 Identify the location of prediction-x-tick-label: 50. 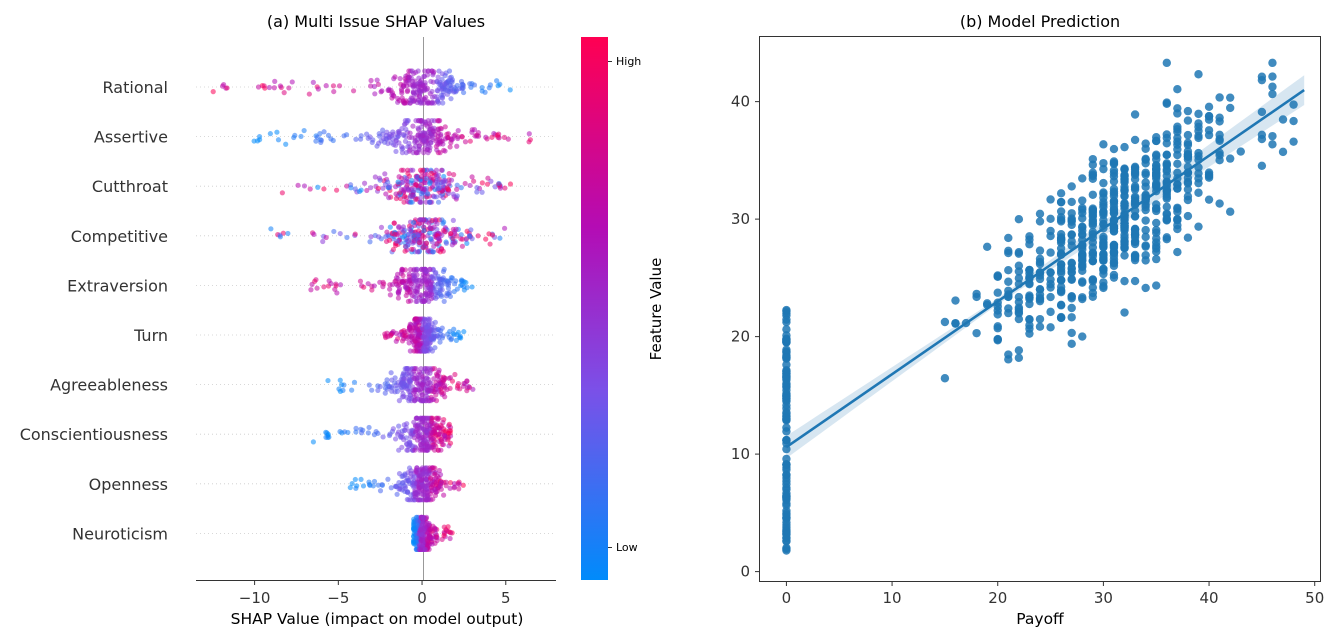
(1314, 598).